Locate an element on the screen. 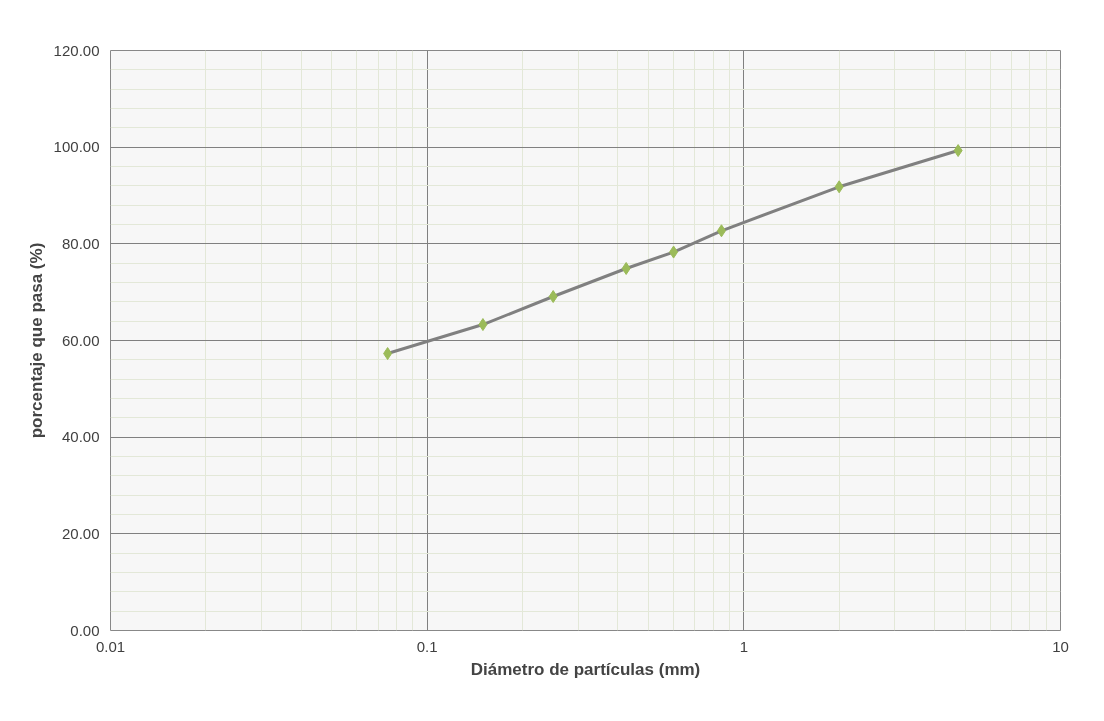 The image size is (1104, 721). y-axis-title: porcentaje que pasa (%) is located at coordinates (36, 340).